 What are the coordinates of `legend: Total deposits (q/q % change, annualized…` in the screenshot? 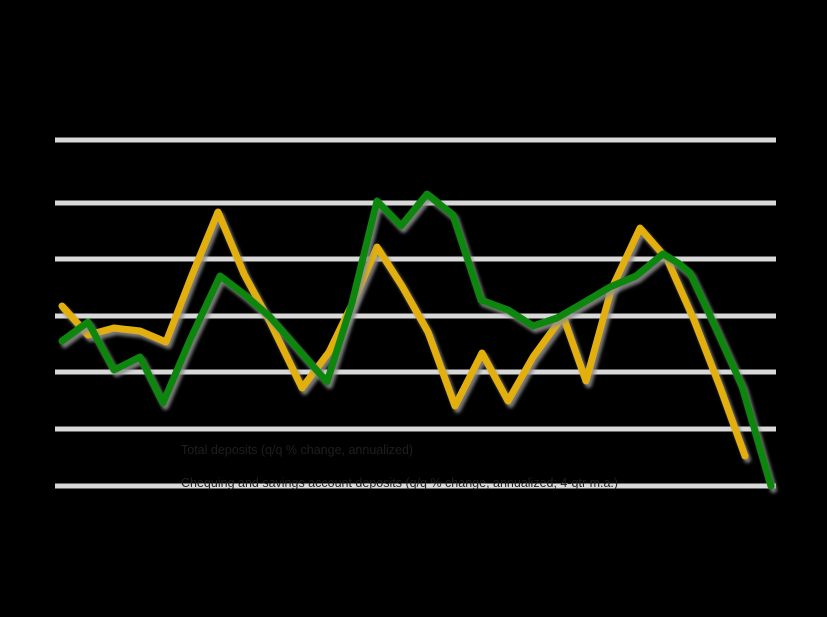 It's located at (361, 466).